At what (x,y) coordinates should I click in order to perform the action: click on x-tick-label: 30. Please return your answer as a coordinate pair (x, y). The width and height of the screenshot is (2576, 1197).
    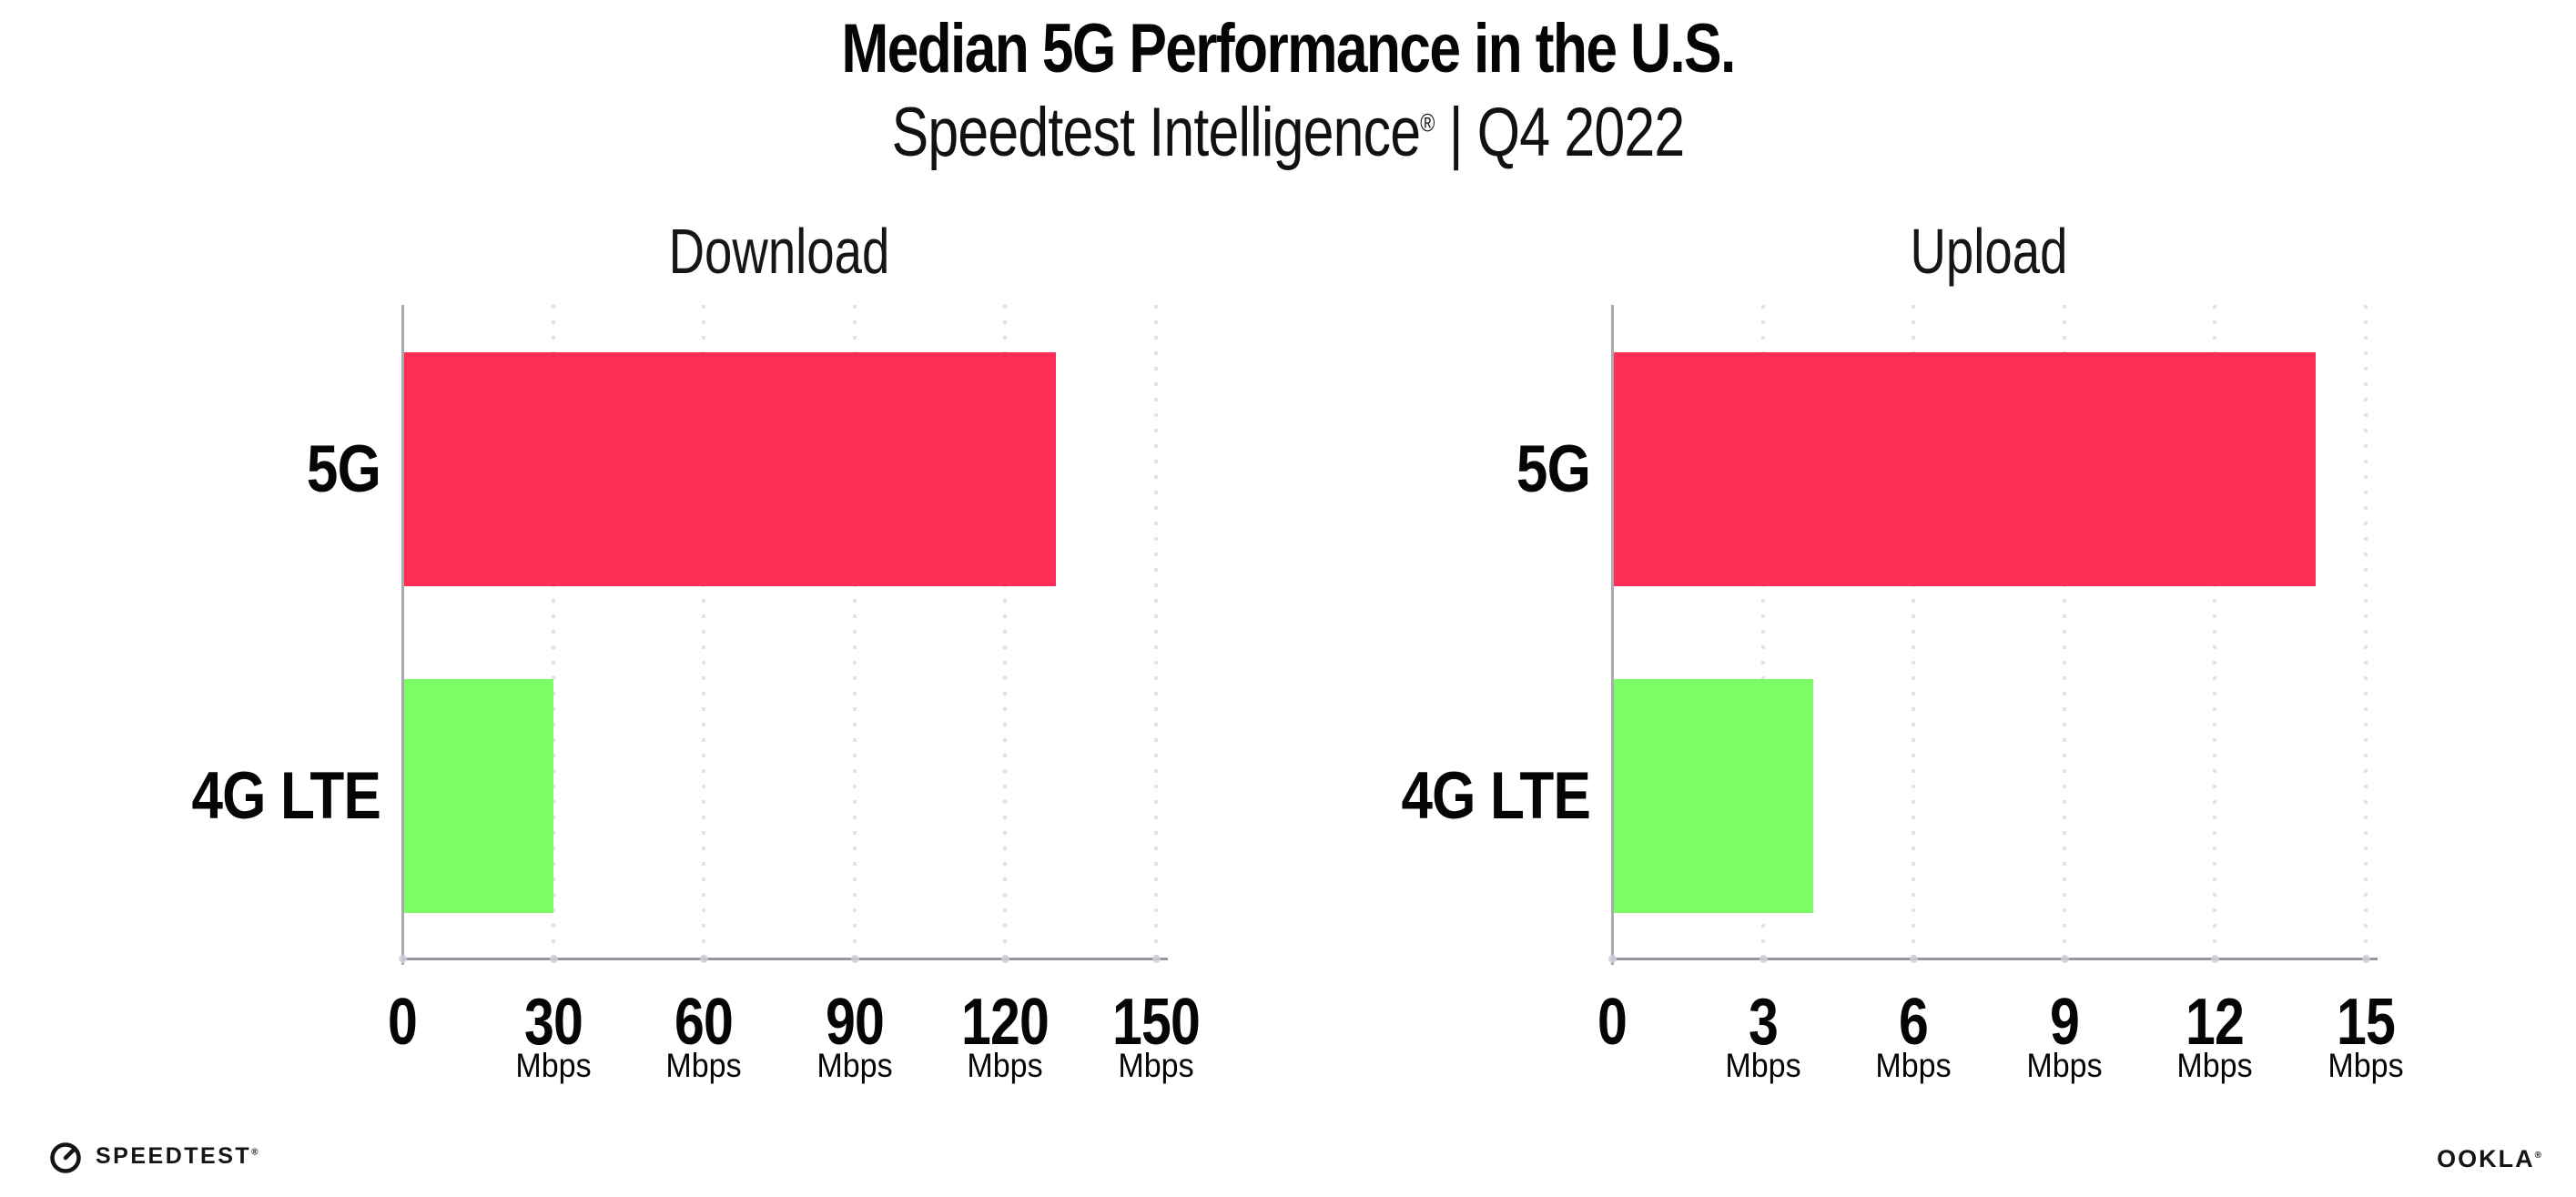
    Looking at the image, I should click on (553, 1023).